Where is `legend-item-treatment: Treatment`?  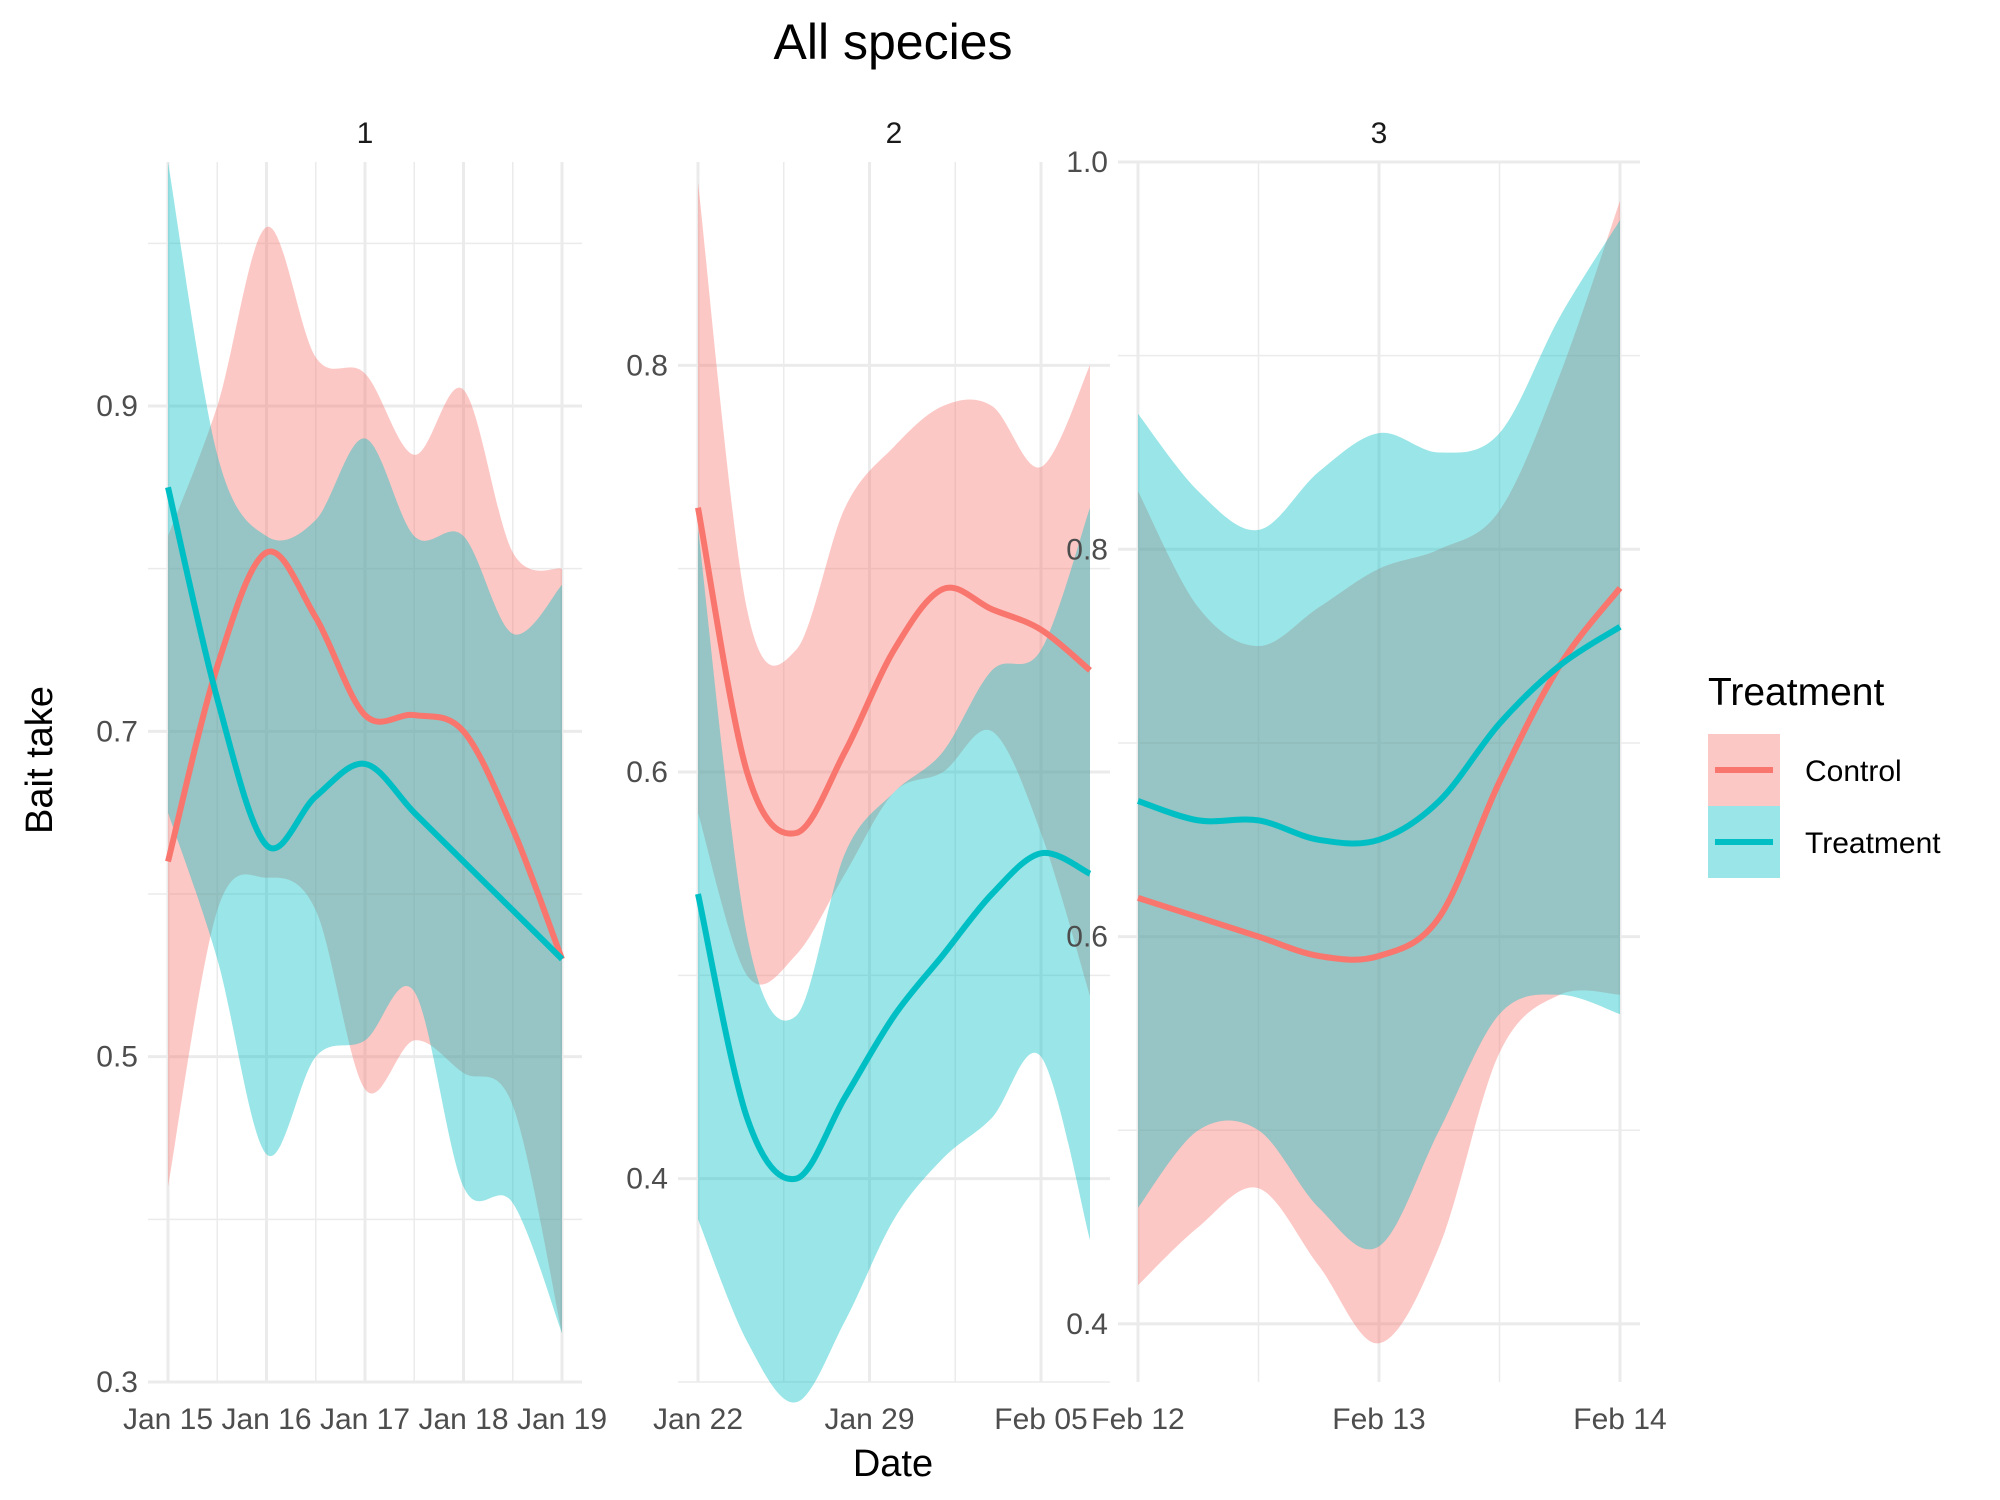
legend-item-treatment: Treatment is located at coordinates (1824, 842).